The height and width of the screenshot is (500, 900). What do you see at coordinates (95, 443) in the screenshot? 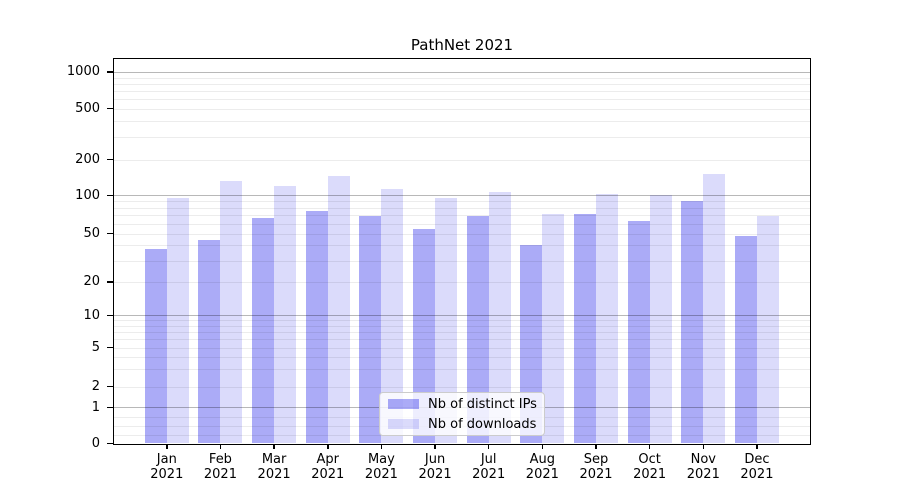
I see `y-tick-label: 0` at bounding box center [95, 443].